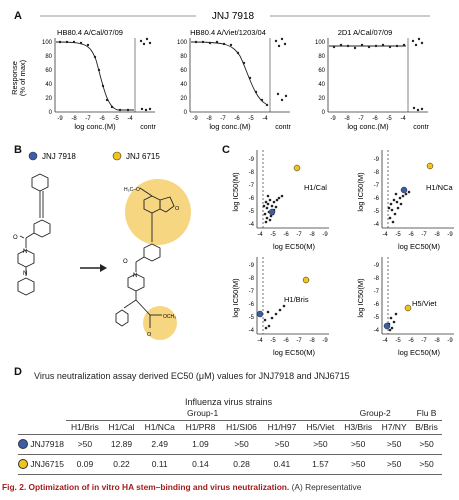 This screenshot has height=500, width=459. I want to click on table-main-header: Influenza virus strains, so click(229, 401).